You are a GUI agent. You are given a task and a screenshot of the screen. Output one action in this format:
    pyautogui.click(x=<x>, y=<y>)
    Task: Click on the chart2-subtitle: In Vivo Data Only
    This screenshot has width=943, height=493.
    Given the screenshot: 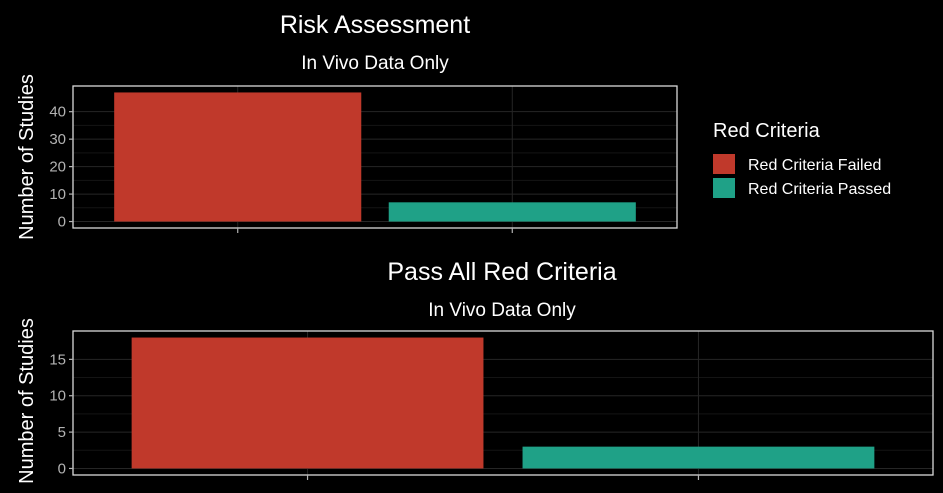 What is the action you would take?
    pyautogui.click(x=502, y=310)
    